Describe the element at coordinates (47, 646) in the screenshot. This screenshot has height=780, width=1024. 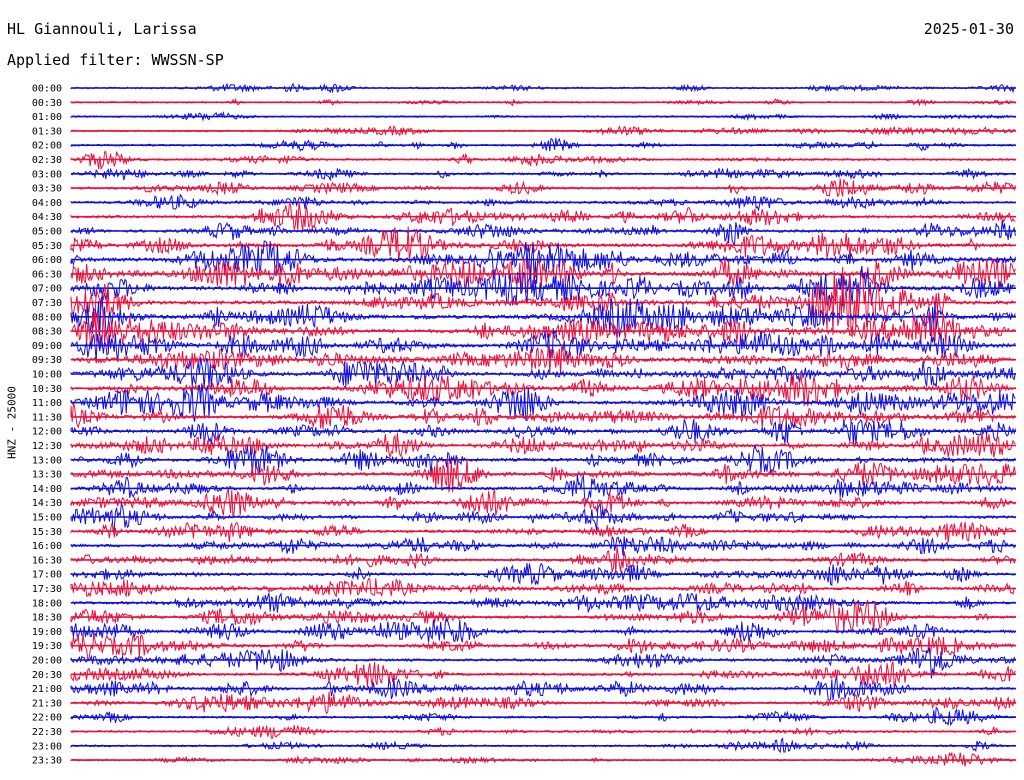
I see `row-label: 19:30` at that location.